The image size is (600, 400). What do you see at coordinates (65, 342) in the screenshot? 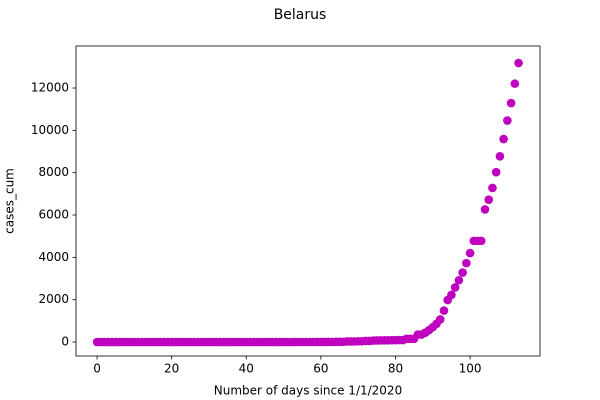
I see `y-tick-label: 0` at bounding box center [65, 342].